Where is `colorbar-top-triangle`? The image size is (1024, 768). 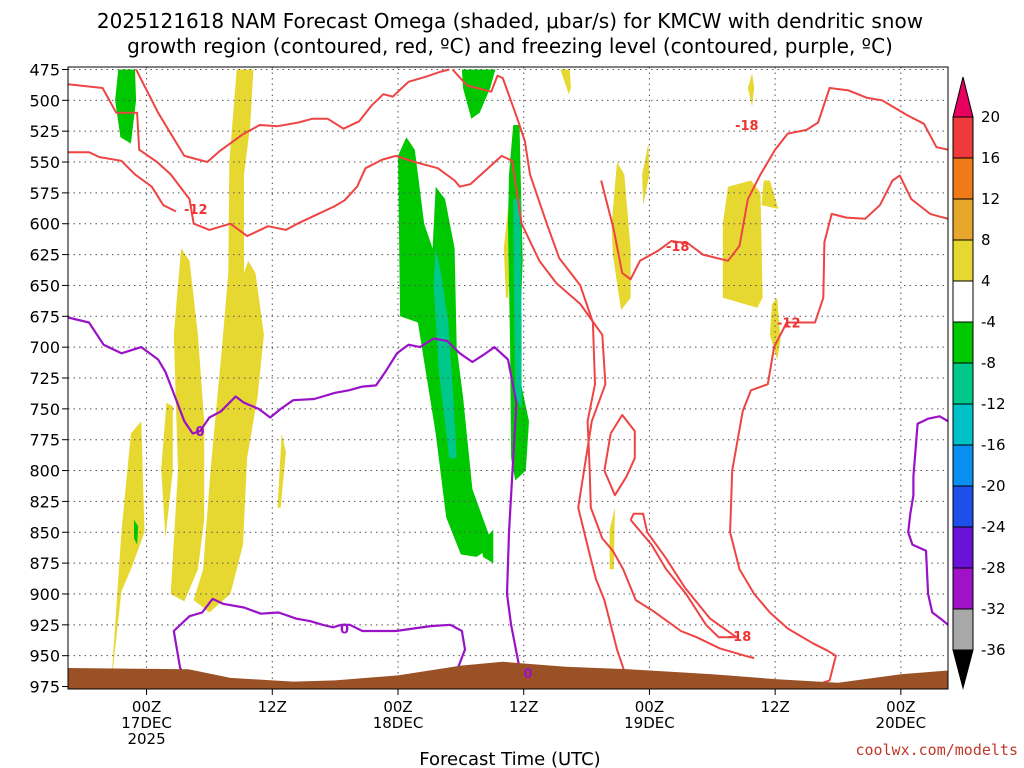 colorbar-top-triangle is located at coordinates (963, 97).